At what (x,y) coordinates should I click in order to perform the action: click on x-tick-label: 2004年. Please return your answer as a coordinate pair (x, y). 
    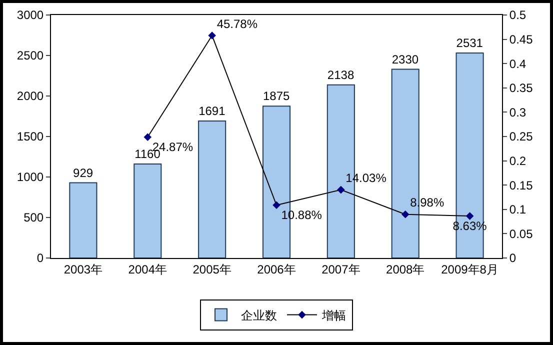
    Looking at the image, I should click on (147, 269).